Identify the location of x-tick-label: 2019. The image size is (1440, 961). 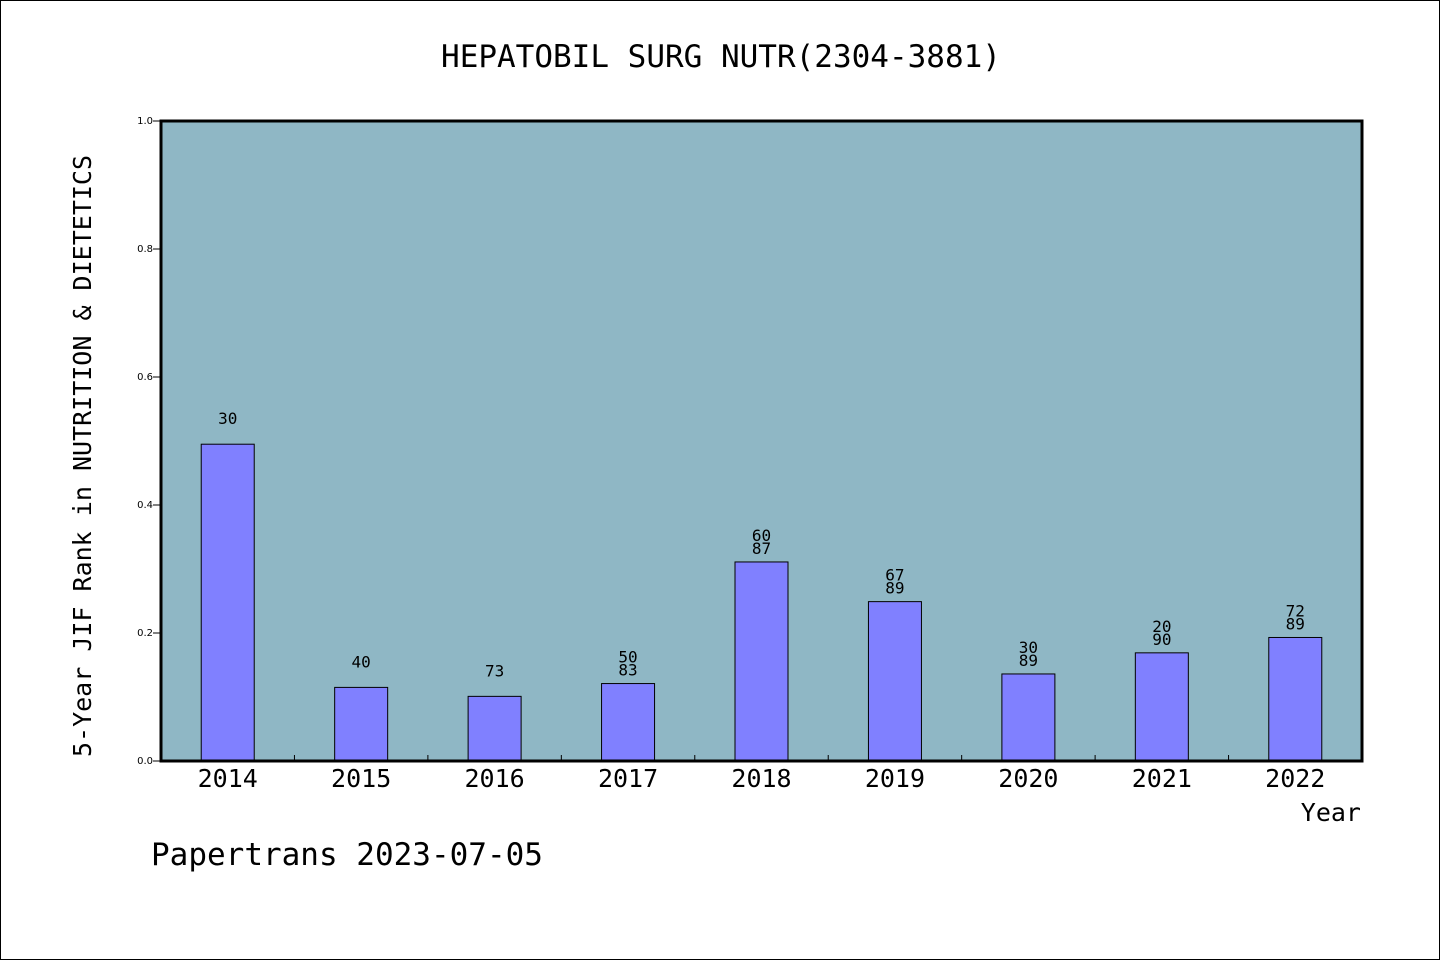
(895, 778).